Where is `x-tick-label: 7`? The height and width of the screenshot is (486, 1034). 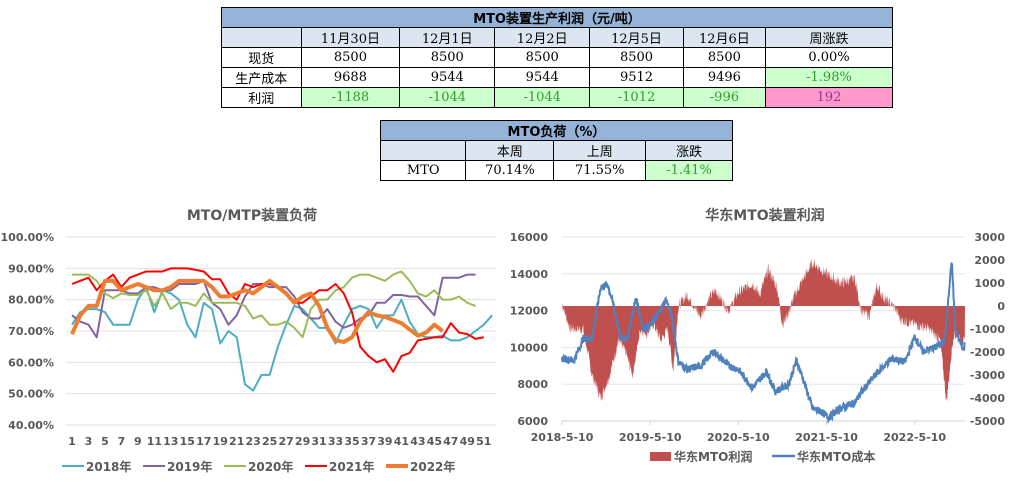
x-tick-label: 7 is located at coordinates (122, 441).